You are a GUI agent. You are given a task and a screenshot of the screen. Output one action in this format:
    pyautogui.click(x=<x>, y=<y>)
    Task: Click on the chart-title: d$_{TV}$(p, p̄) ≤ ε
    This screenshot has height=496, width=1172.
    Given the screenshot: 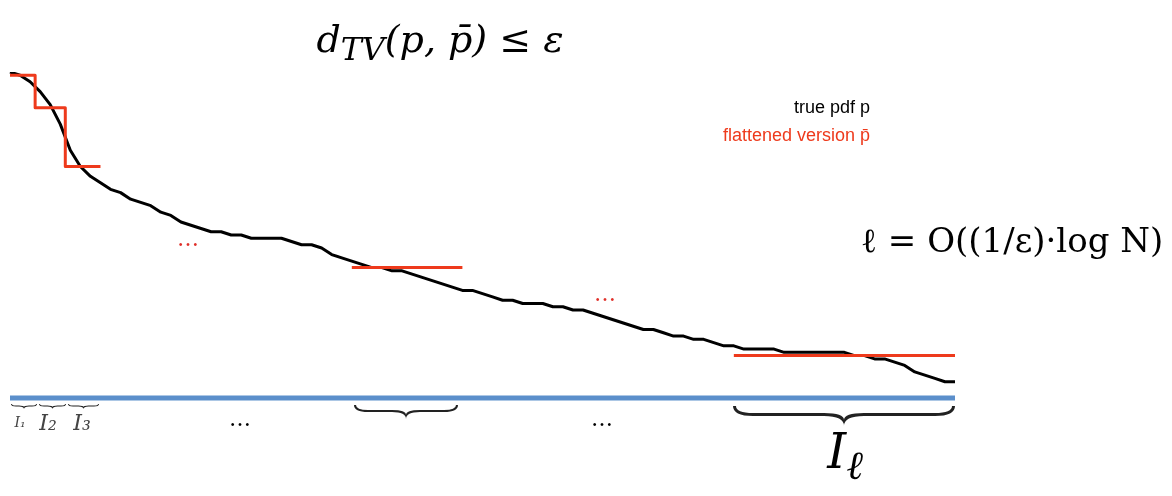 What is the action you would take?
    pyautogui.click(x=440, y=42)
    